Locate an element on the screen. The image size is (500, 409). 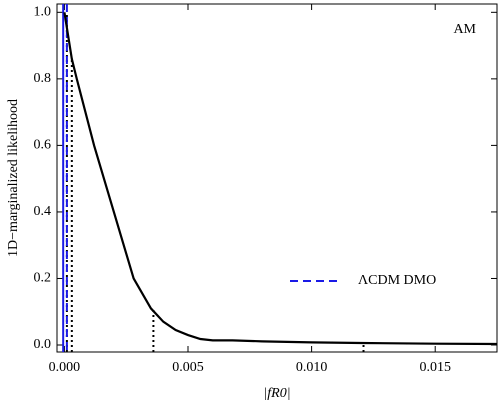
annotation: AM is located at coordinates (464, 29).